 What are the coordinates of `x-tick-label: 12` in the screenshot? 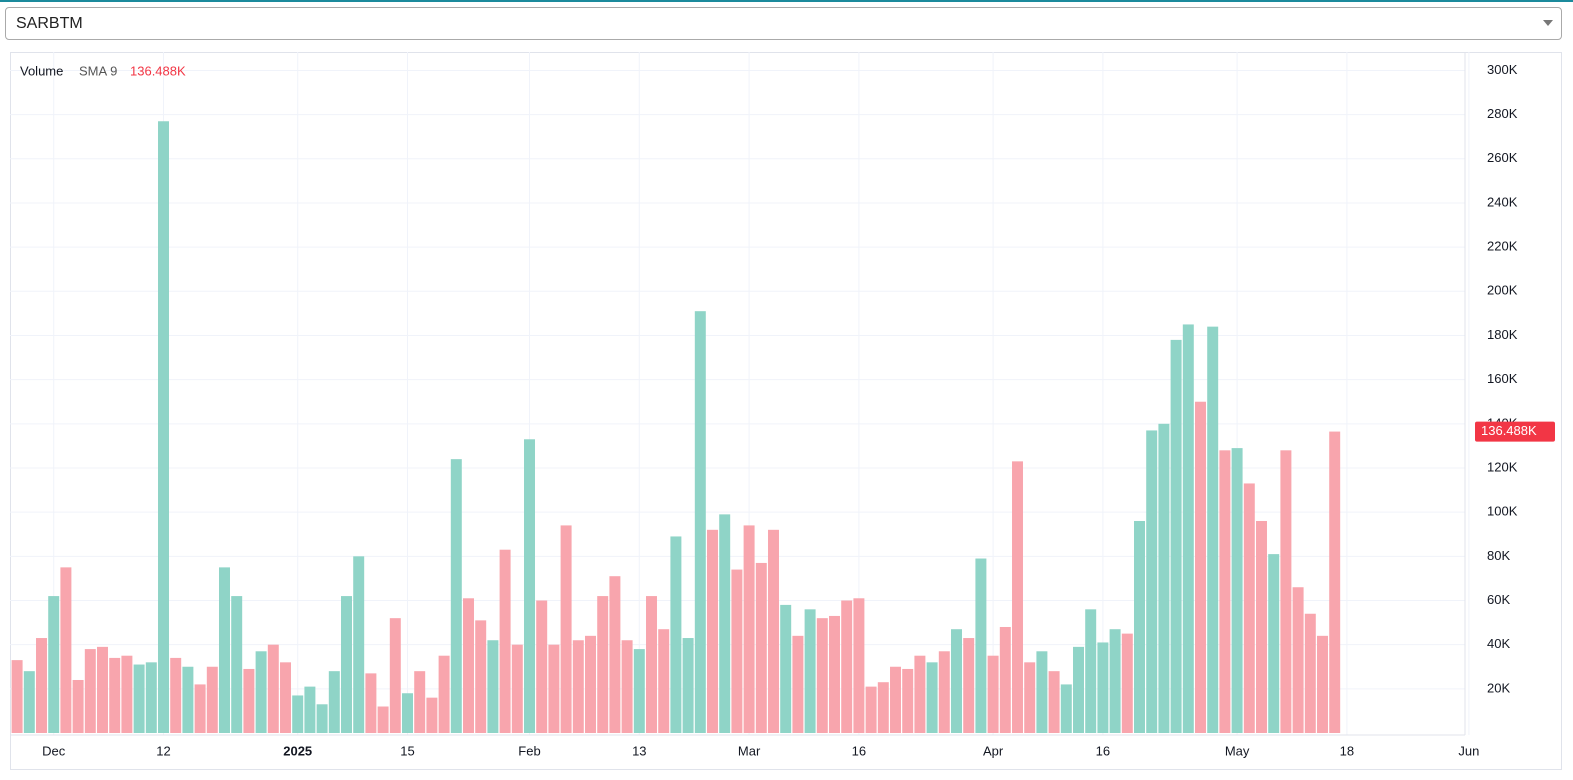 It's located at (163, 750).